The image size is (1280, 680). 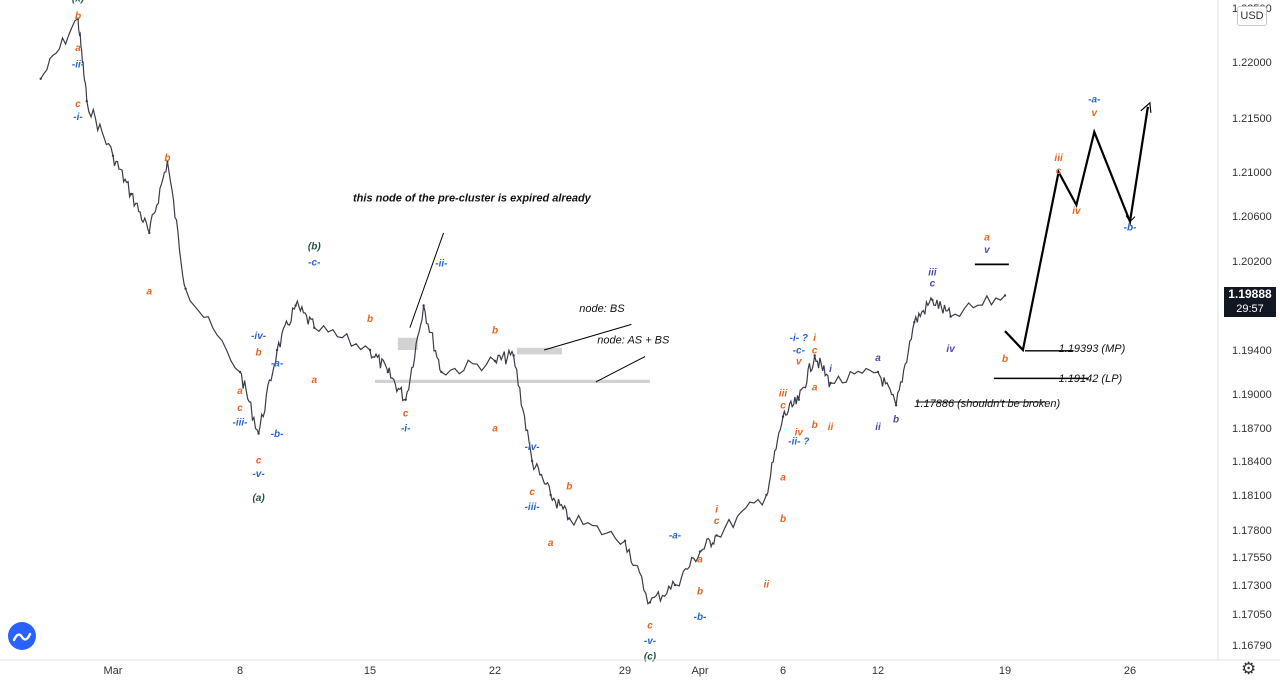 What do you see at coordinates (1252, 173) in the screenshot?
I see `price-tick-label: 1.21000` at bounding box center [1252, 173].